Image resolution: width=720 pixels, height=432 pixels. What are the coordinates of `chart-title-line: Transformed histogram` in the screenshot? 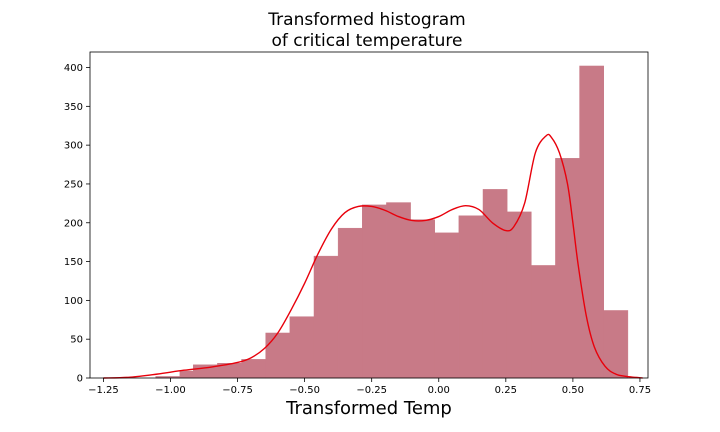 It's located at (366, 20).